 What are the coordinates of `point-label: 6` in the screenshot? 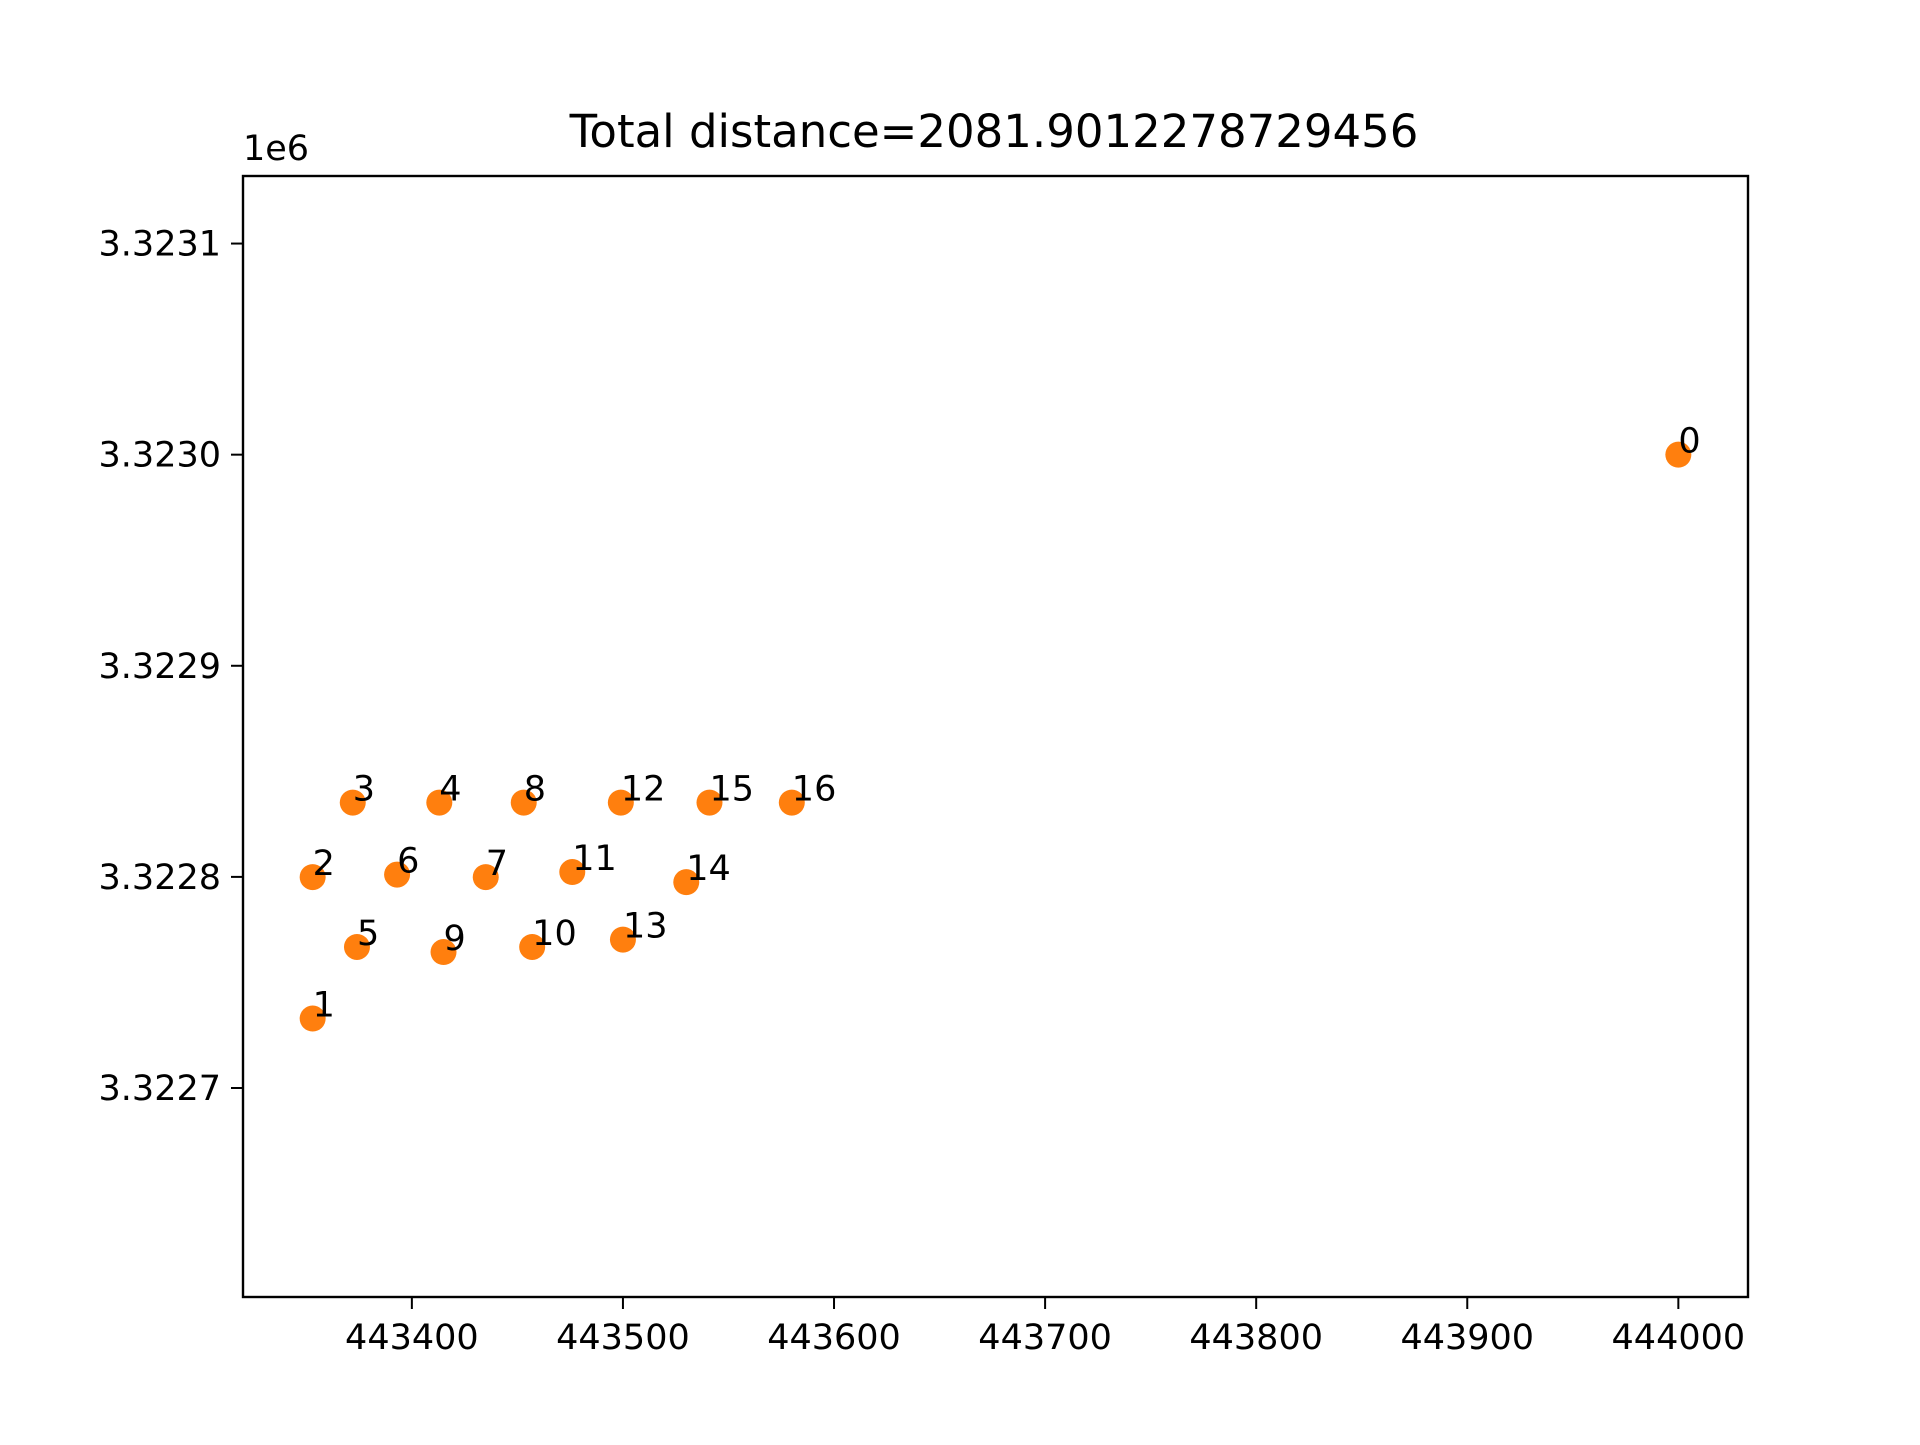 It's located at (408, 862).